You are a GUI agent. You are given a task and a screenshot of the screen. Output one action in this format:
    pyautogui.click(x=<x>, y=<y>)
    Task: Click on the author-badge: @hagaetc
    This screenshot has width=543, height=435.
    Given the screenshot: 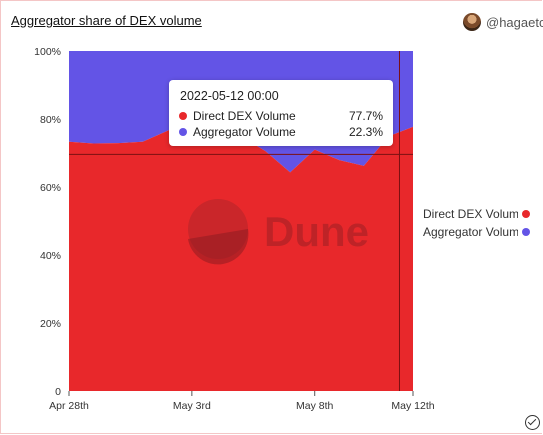 What is the action you would take?
    pyautogui.click(x=503, y=22)
    